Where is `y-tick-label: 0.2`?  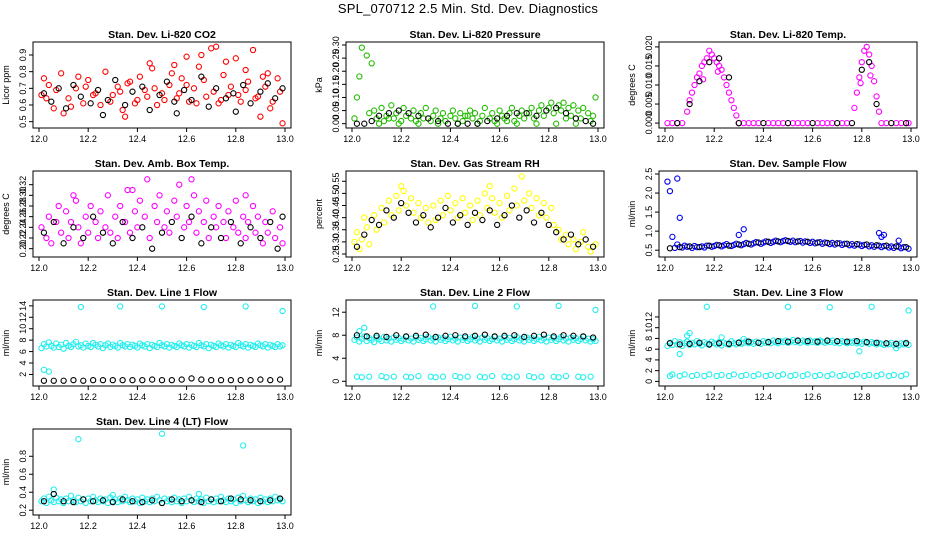
y-tick-label: 0.2 is located at coordinates (23, 510).